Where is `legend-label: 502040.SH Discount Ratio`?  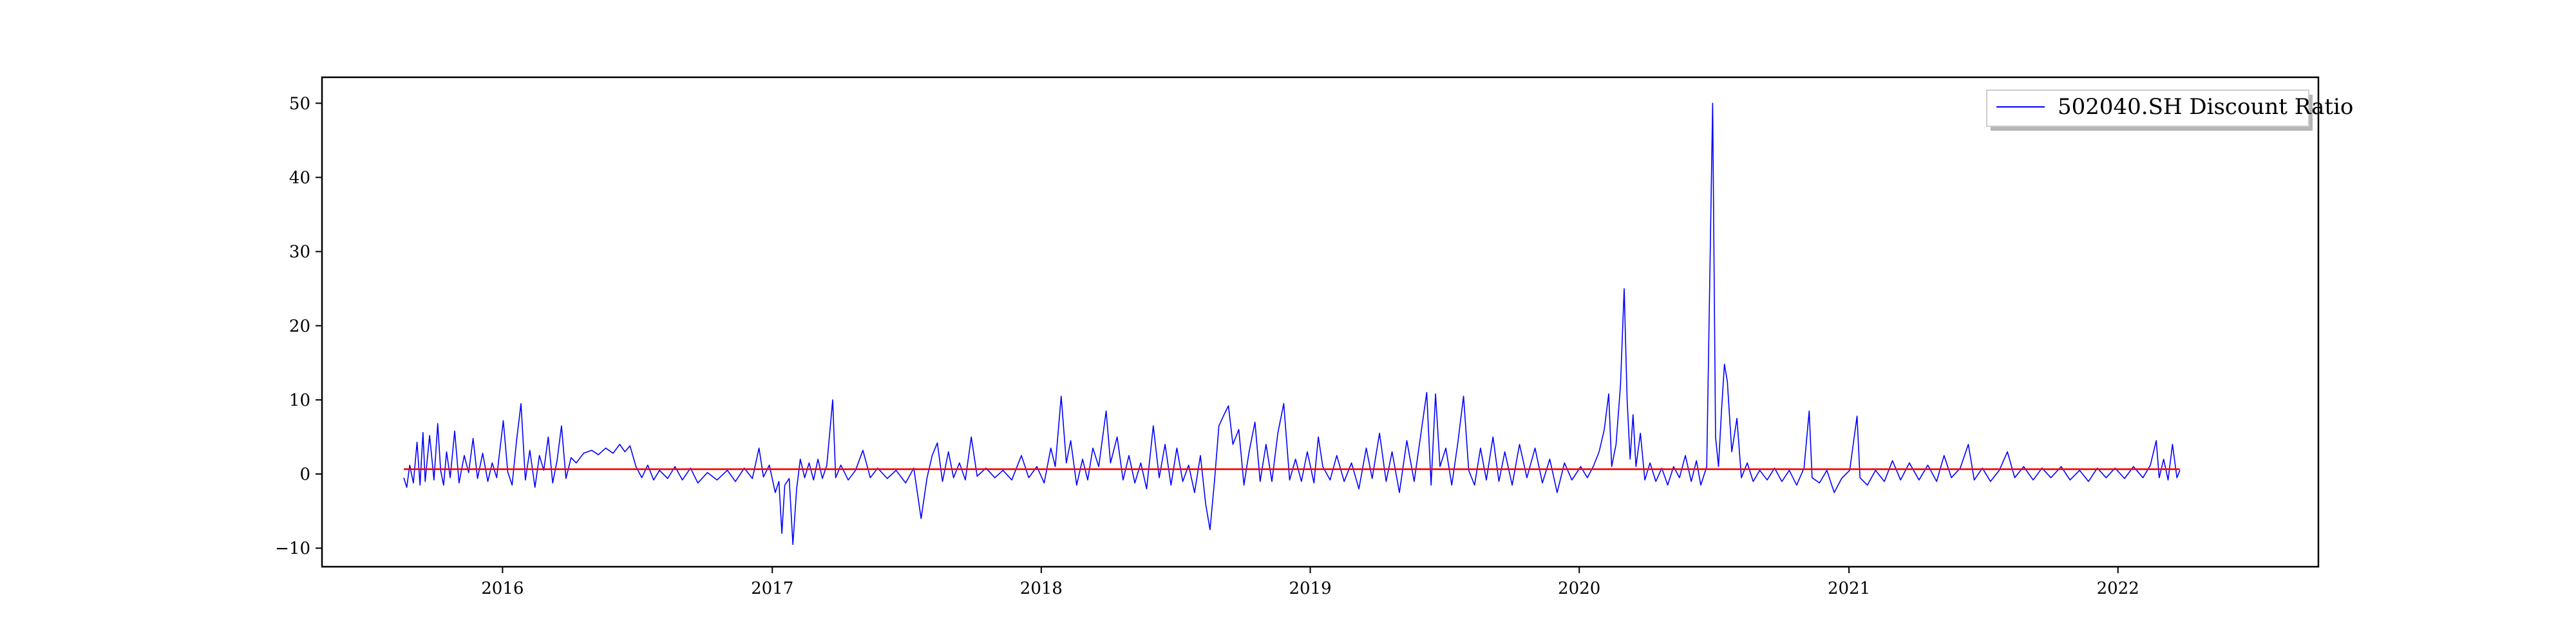 legend-label: 502040.SH Discount Ratio is located at coordinates (2205, 107).